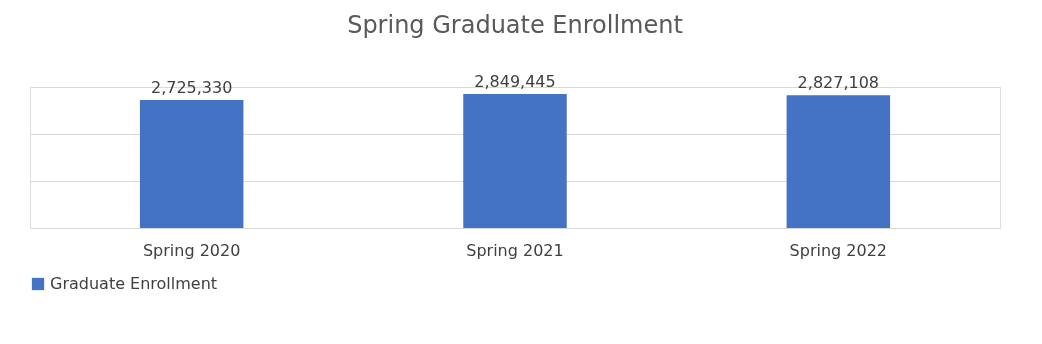 This screenshot has width=1042, height=344. What do you see at coordinates (191, 87) in the screenshot?
I see `data-label: 2,725,330` at bounding box center [191, 87].